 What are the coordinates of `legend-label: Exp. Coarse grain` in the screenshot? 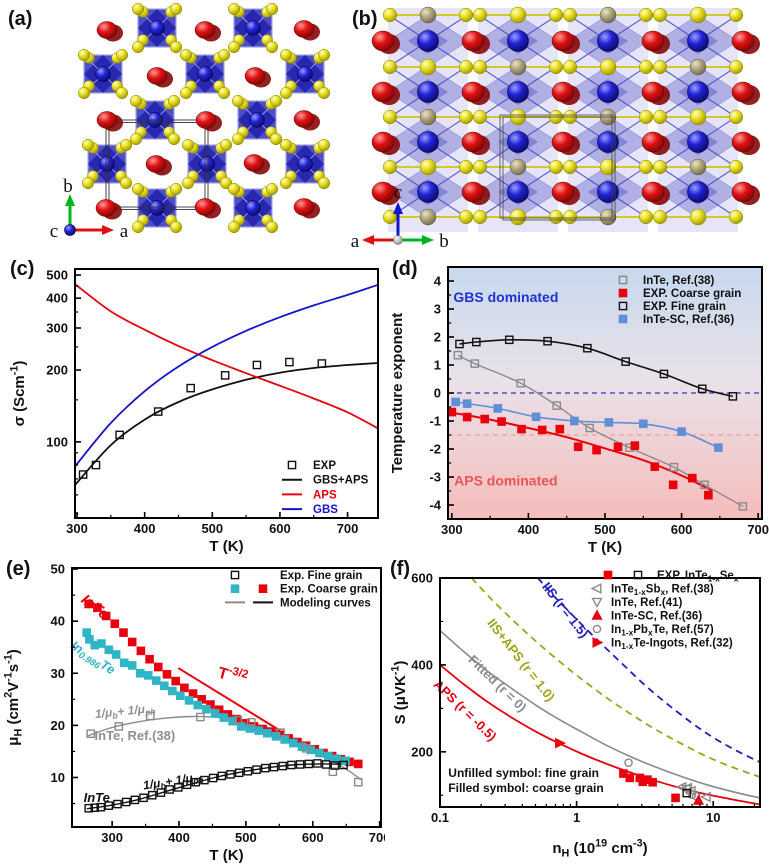 It's located at (329, 590).